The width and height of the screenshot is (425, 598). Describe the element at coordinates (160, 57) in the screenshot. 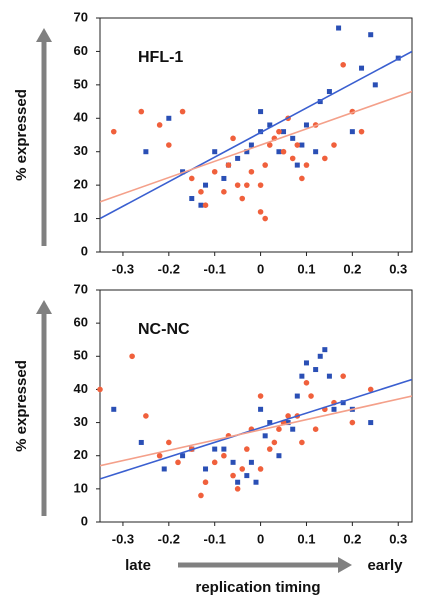

I see `panel-label: HFL-1` at that location.